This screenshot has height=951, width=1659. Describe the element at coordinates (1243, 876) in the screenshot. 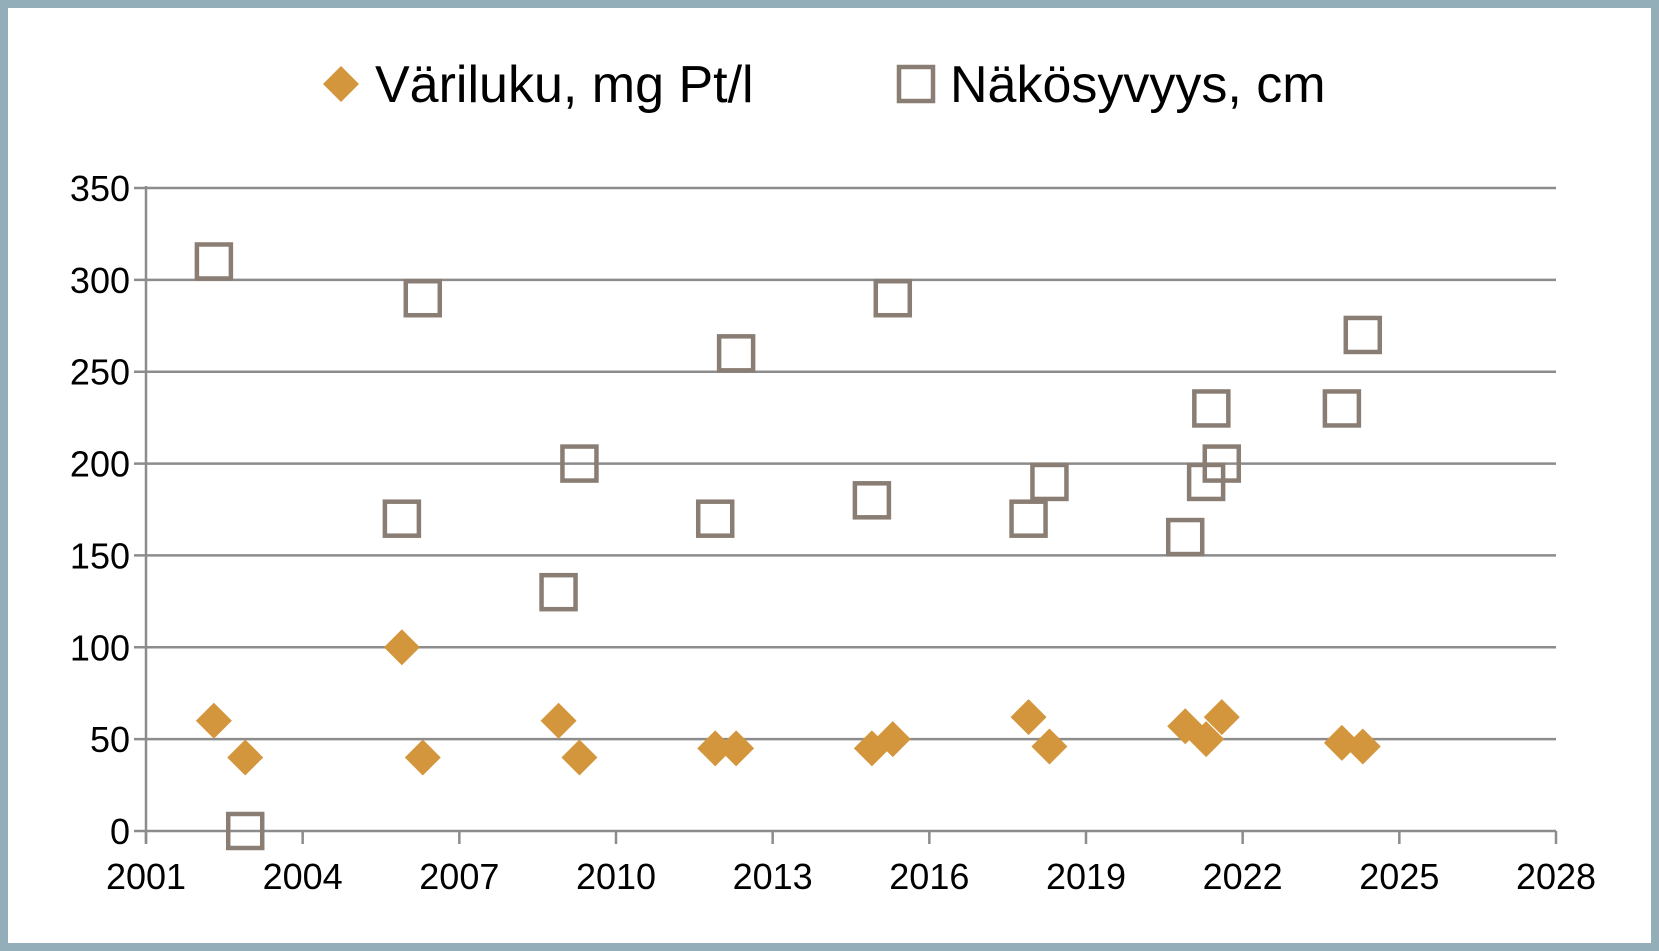

I see `x-tick-label: 2022` at that location.